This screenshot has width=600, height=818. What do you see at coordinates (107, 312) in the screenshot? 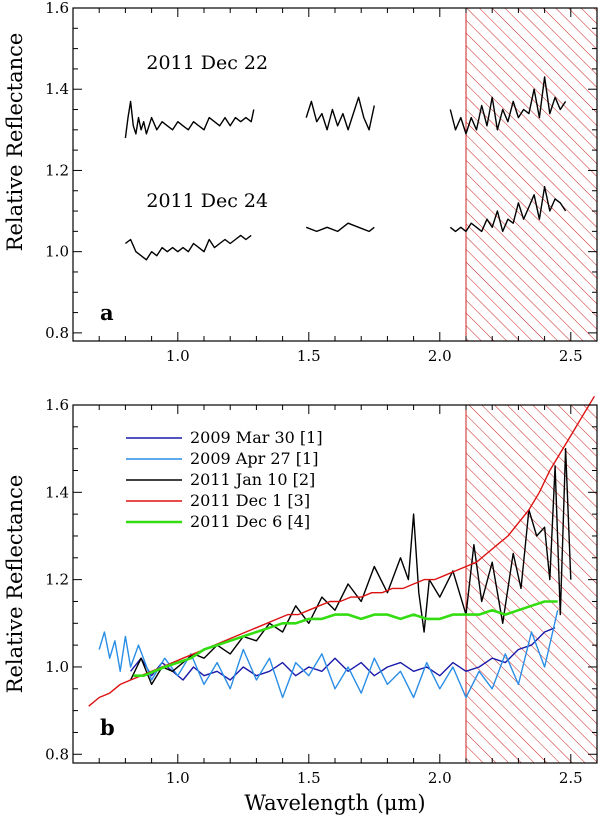
I see `panel-a-letter: a` at bounding box center [107, 312].